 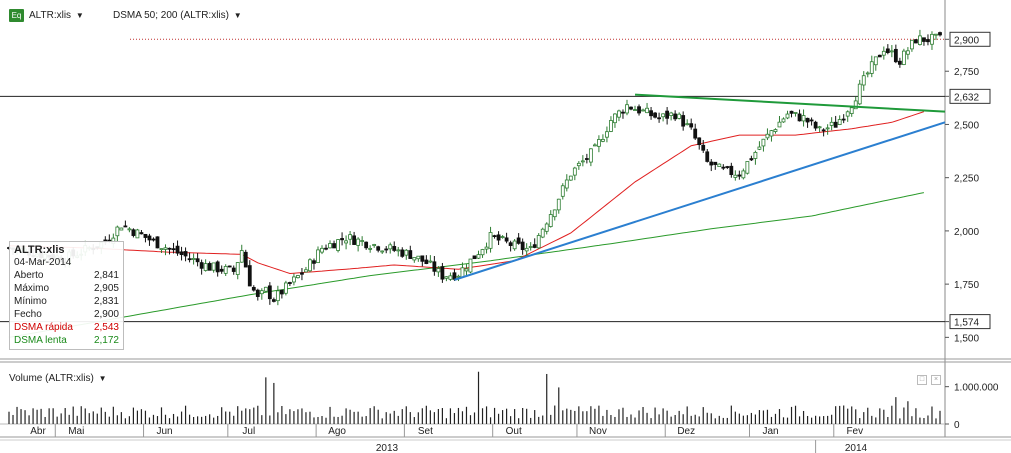 I want to click on month-label: Out, so click(x=514, y=431).